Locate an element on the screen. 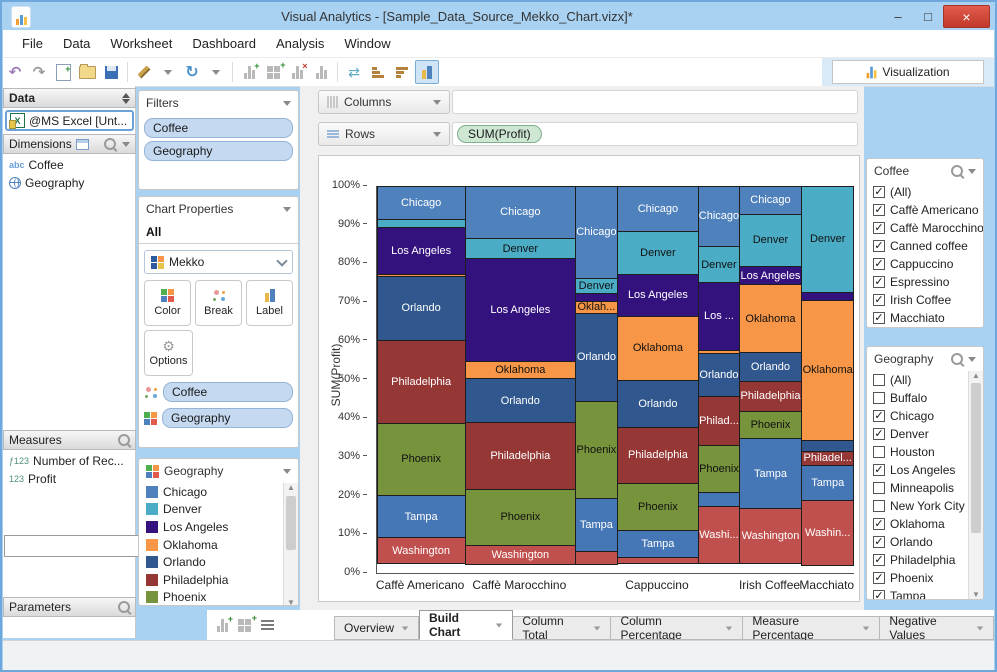 Image resolution: width=997 pixels, height=672 pixels. legend-item-los-angeles: Los Angeles is located at coordinates (218, 527).